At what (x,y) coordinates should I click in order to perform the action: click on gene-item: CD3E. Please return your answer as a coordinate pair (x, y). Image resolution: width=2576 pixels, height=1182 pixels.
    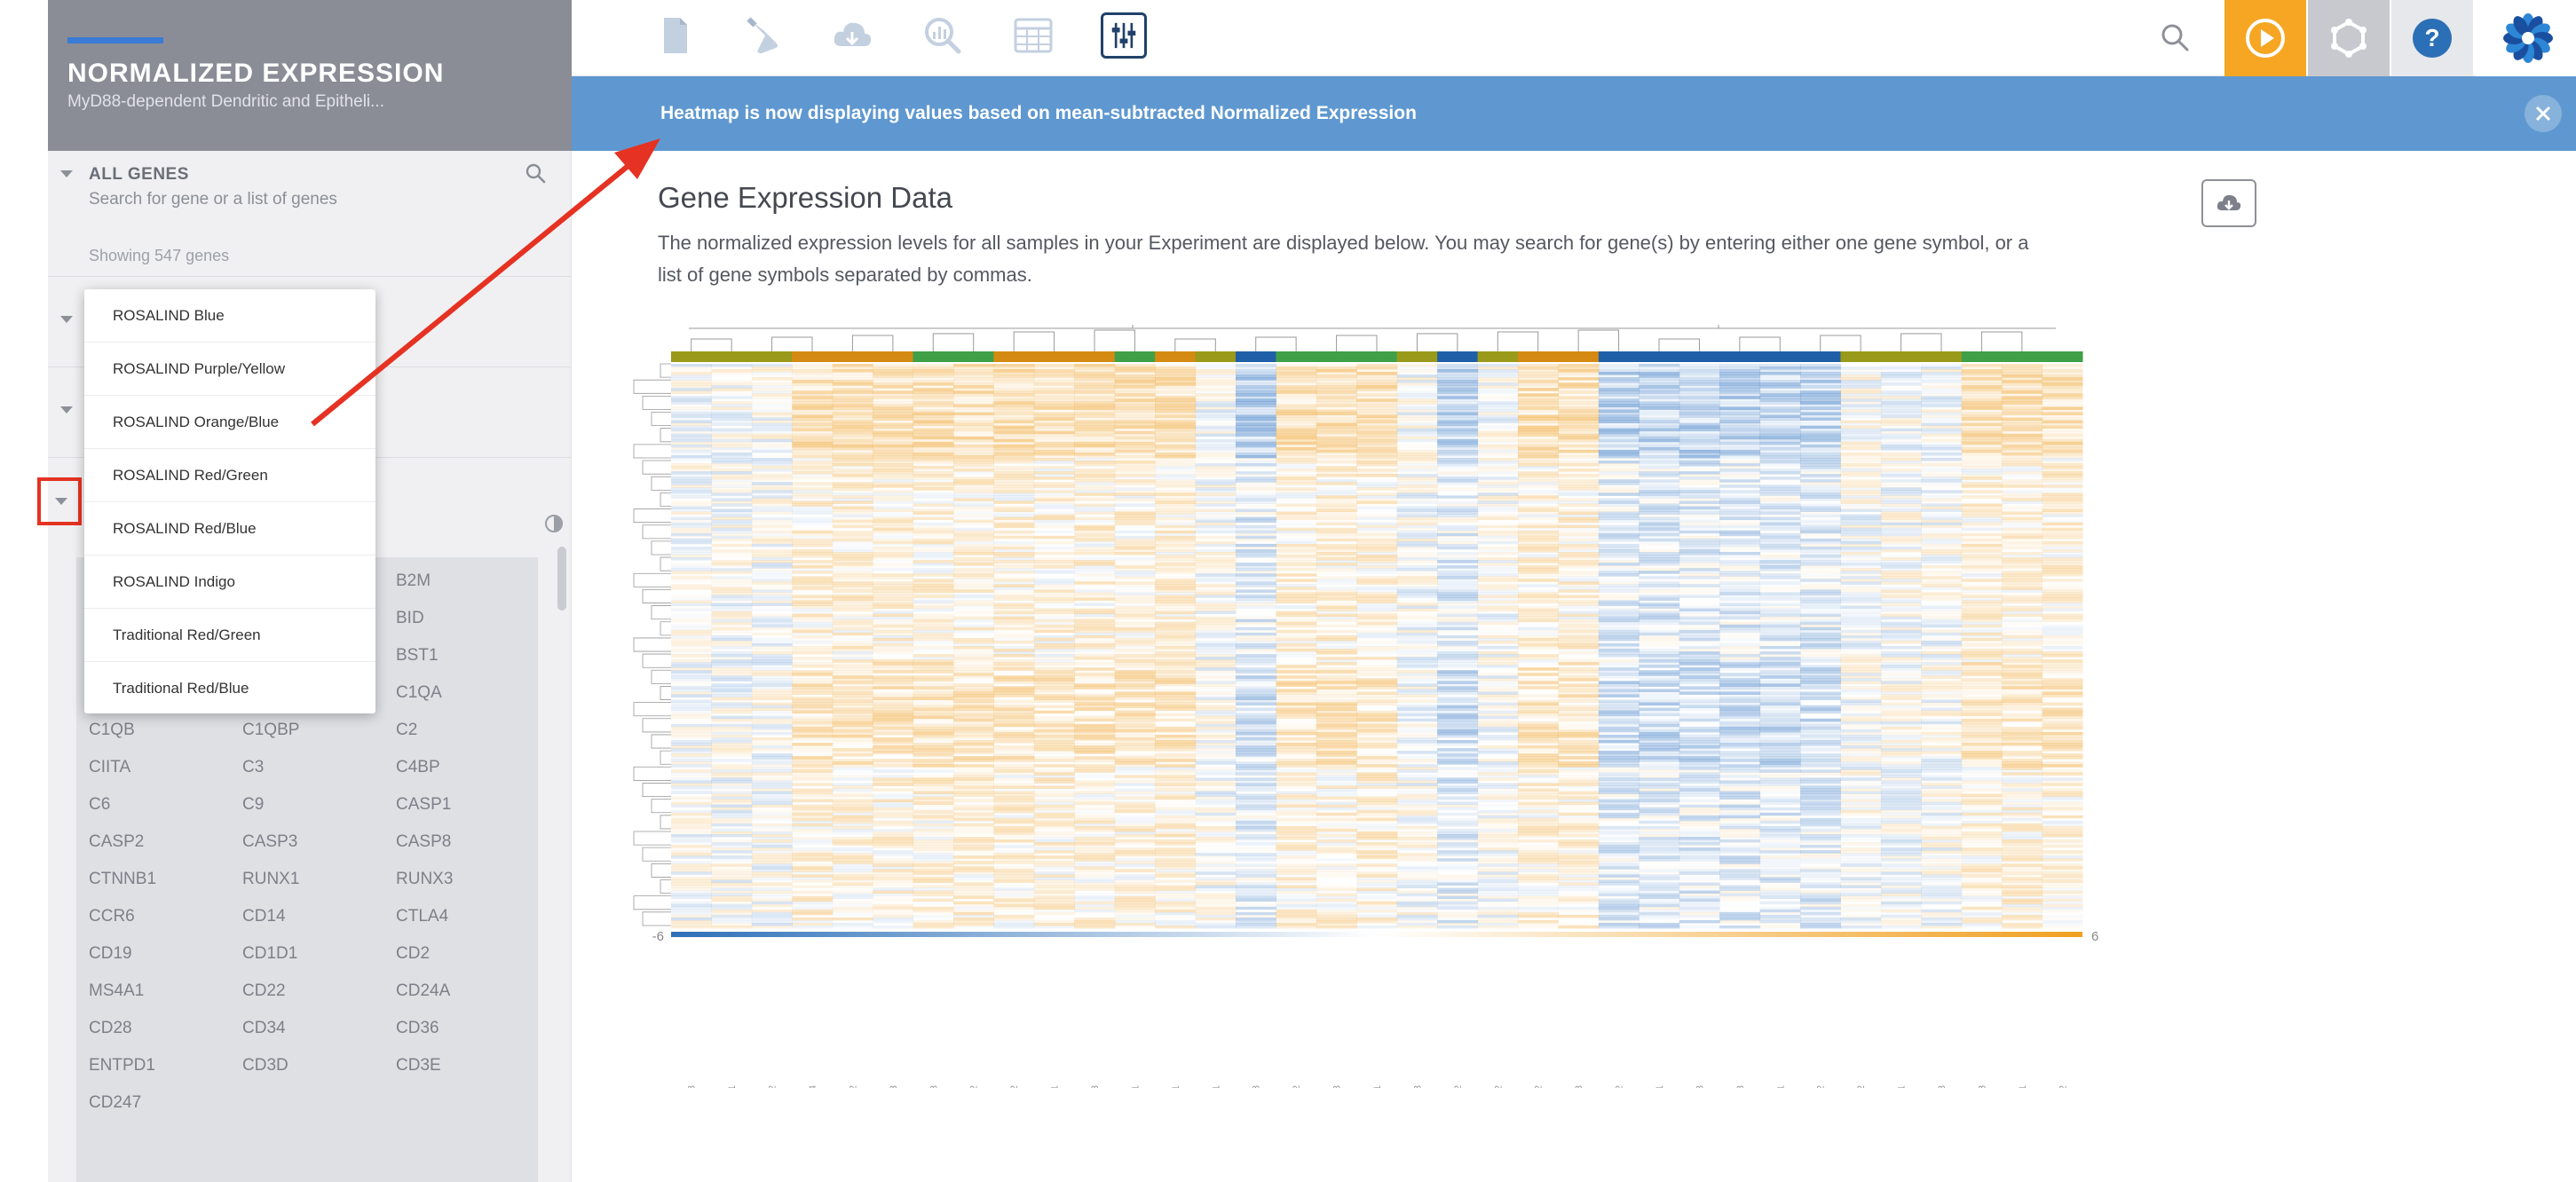
    Looking at the image, I should click on (418, 1066).